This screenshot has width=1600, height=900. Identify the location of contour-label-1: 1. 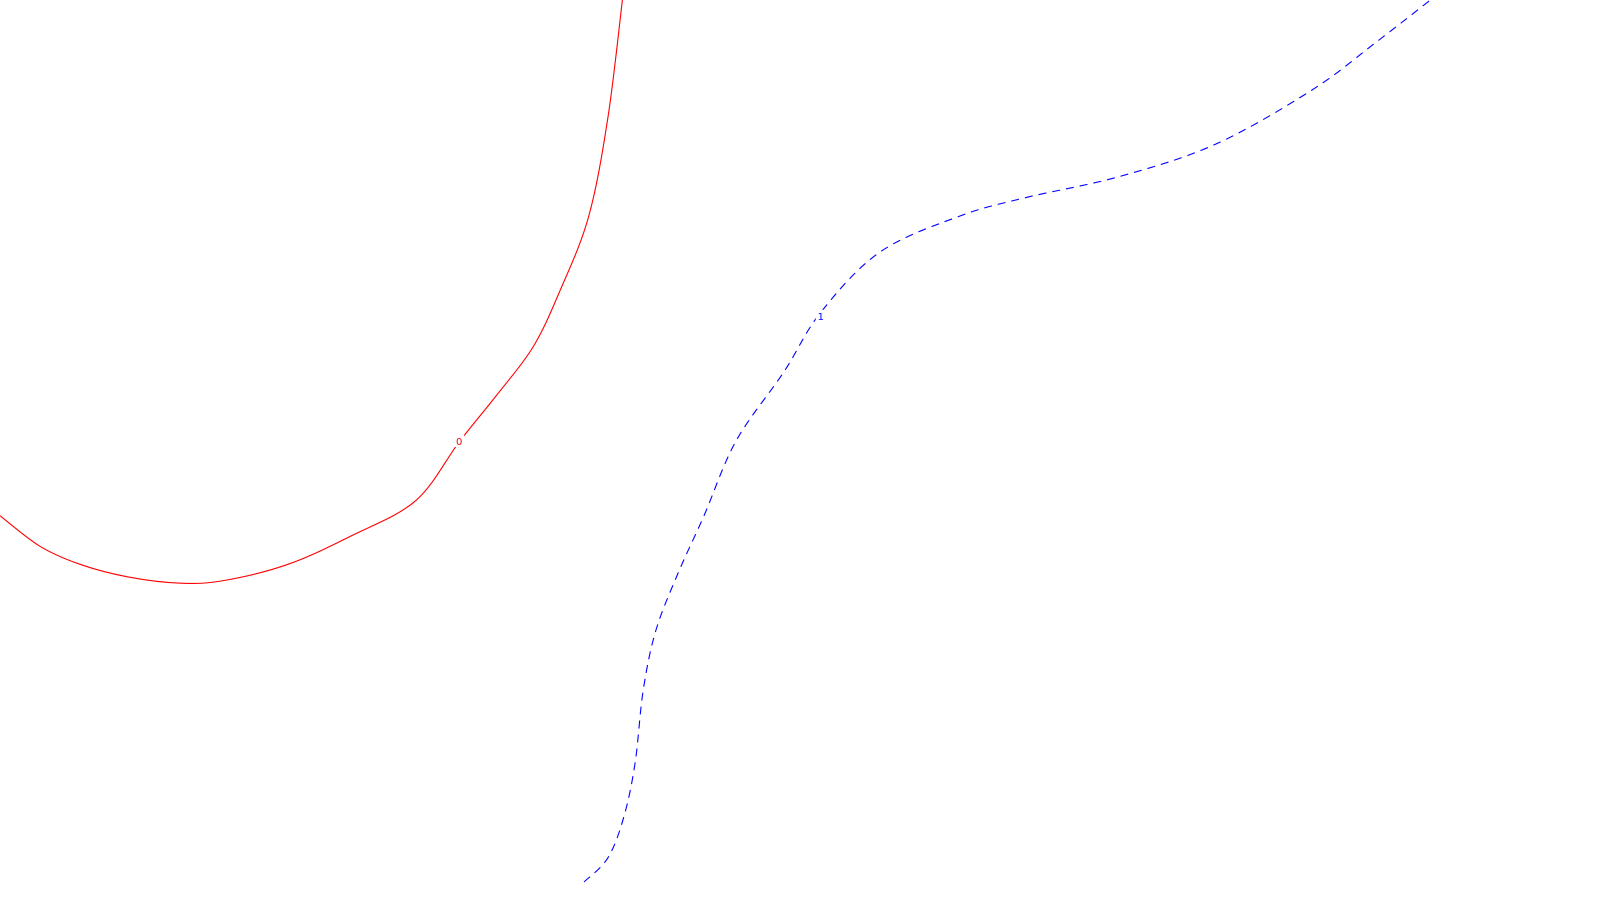
(821, 317).